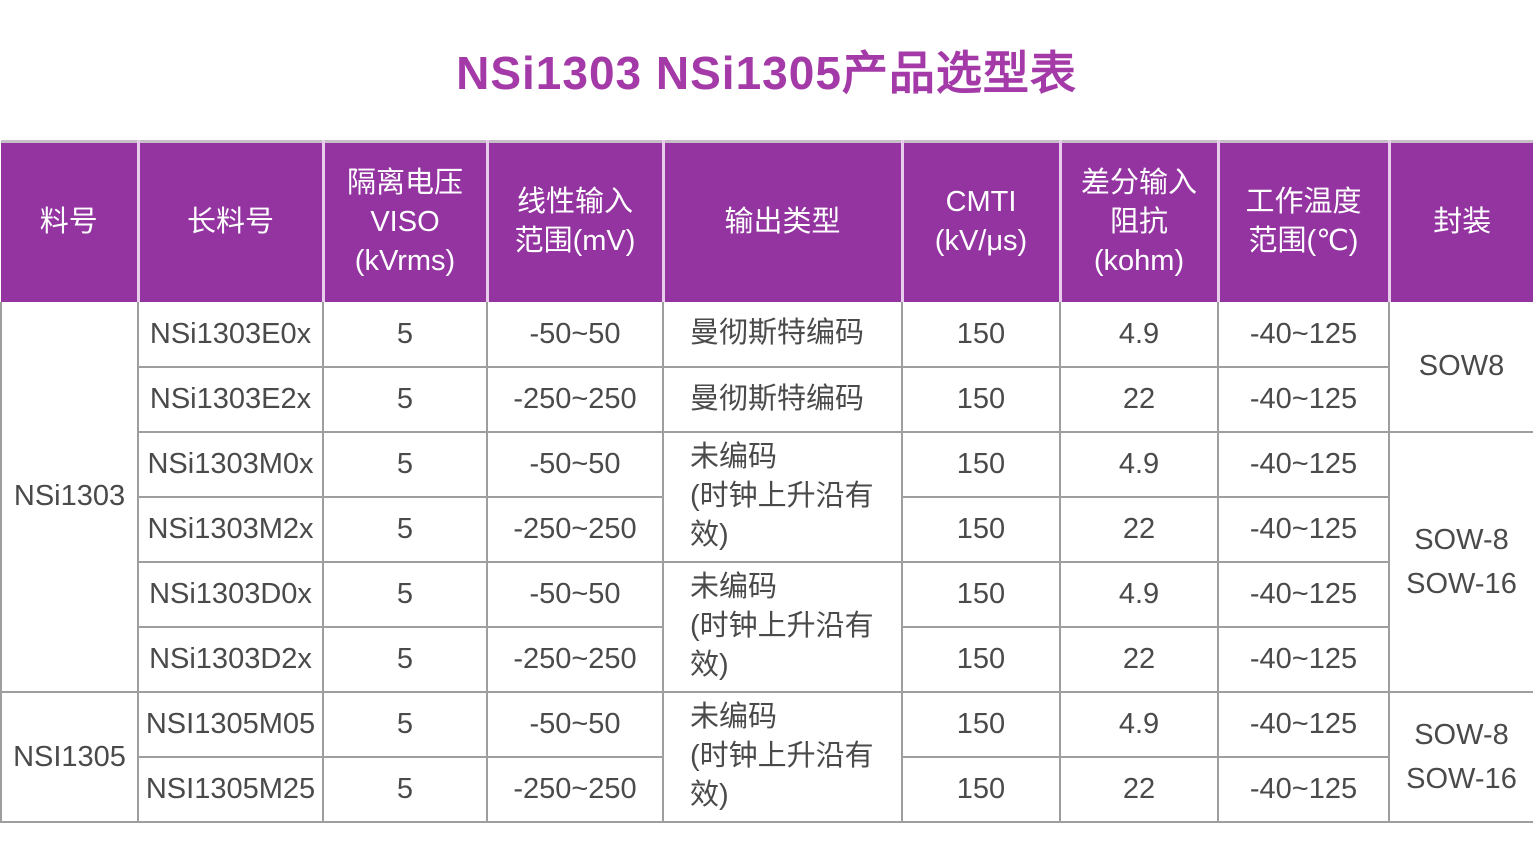  I want to click on col-header-viso: 隔离电压 VISO (kVrms), so click(406, 221).